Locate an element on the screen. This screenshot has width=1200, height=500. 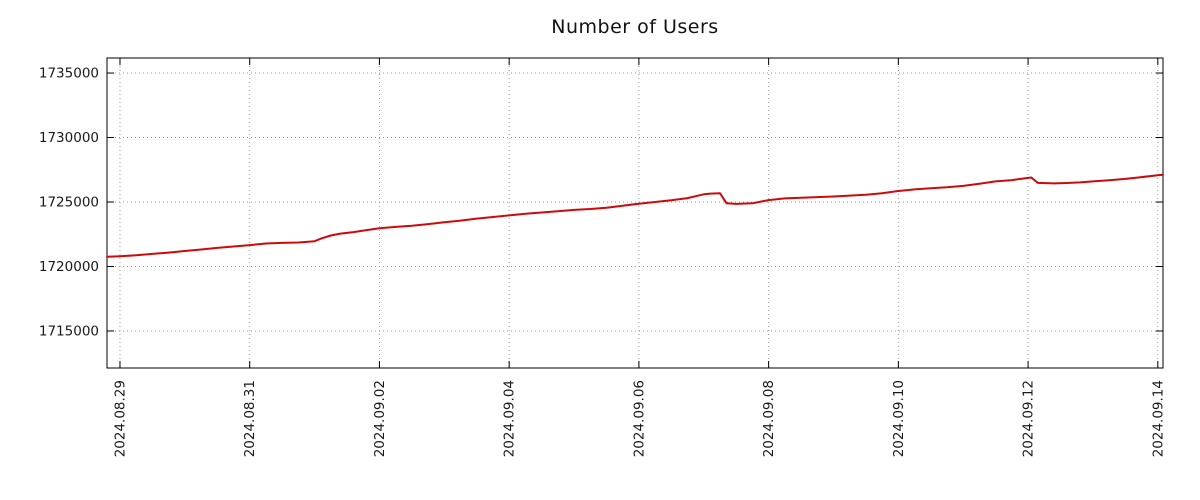
y-tick-label: 1730000 is located at coordinates (69, 138).